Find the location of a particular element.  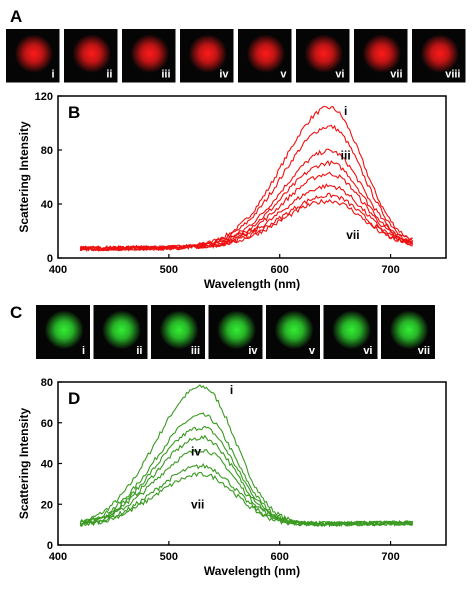

tile-c-5: v is located at coordinates (293, 332).